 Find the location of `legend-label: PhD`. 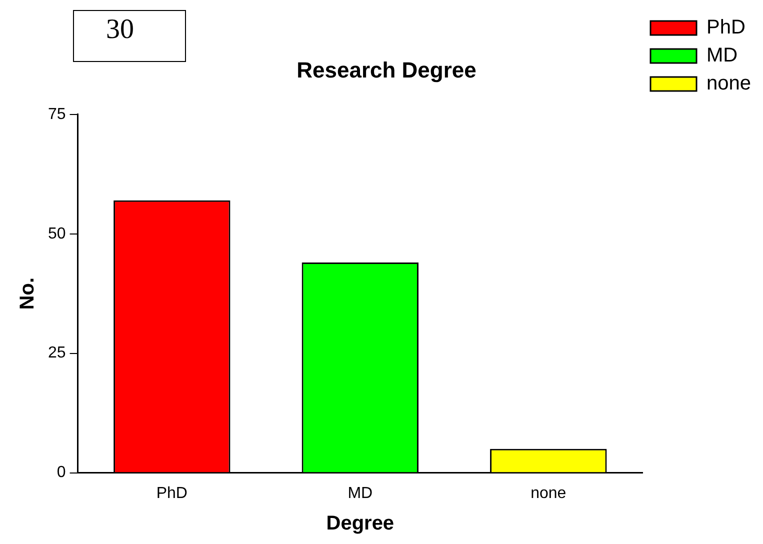

legend-label: PhD is located at coordinates (726, 27).